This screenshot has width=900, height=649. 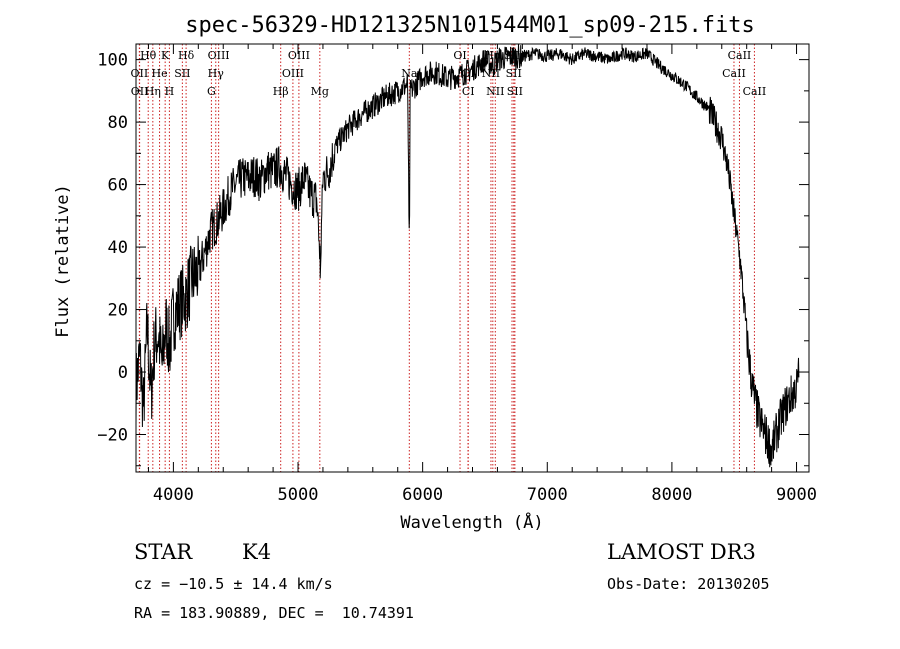 What do you see at coordinates (112, 436) in the screenshot?
I see `y-tick-label: −20` at bounding box center [112, 436].